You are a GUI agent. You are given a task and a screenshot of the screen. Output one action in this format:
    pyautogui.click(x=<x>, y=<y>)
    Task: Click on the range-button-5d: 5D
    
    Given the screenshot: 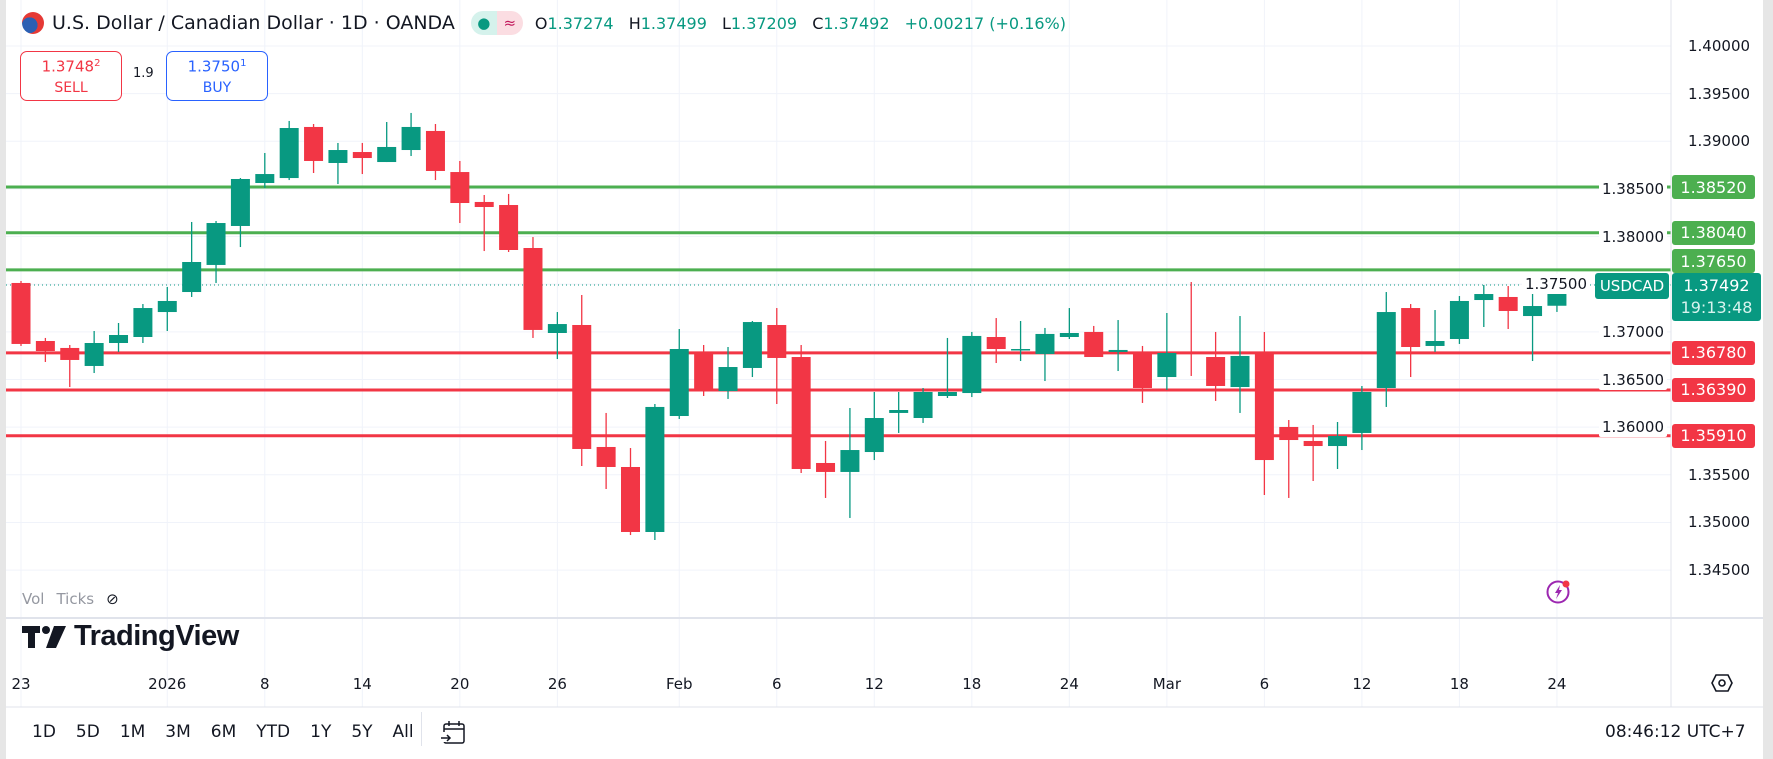 What is the action you would take?
    pyautogui.click(x=87, y=732)
    